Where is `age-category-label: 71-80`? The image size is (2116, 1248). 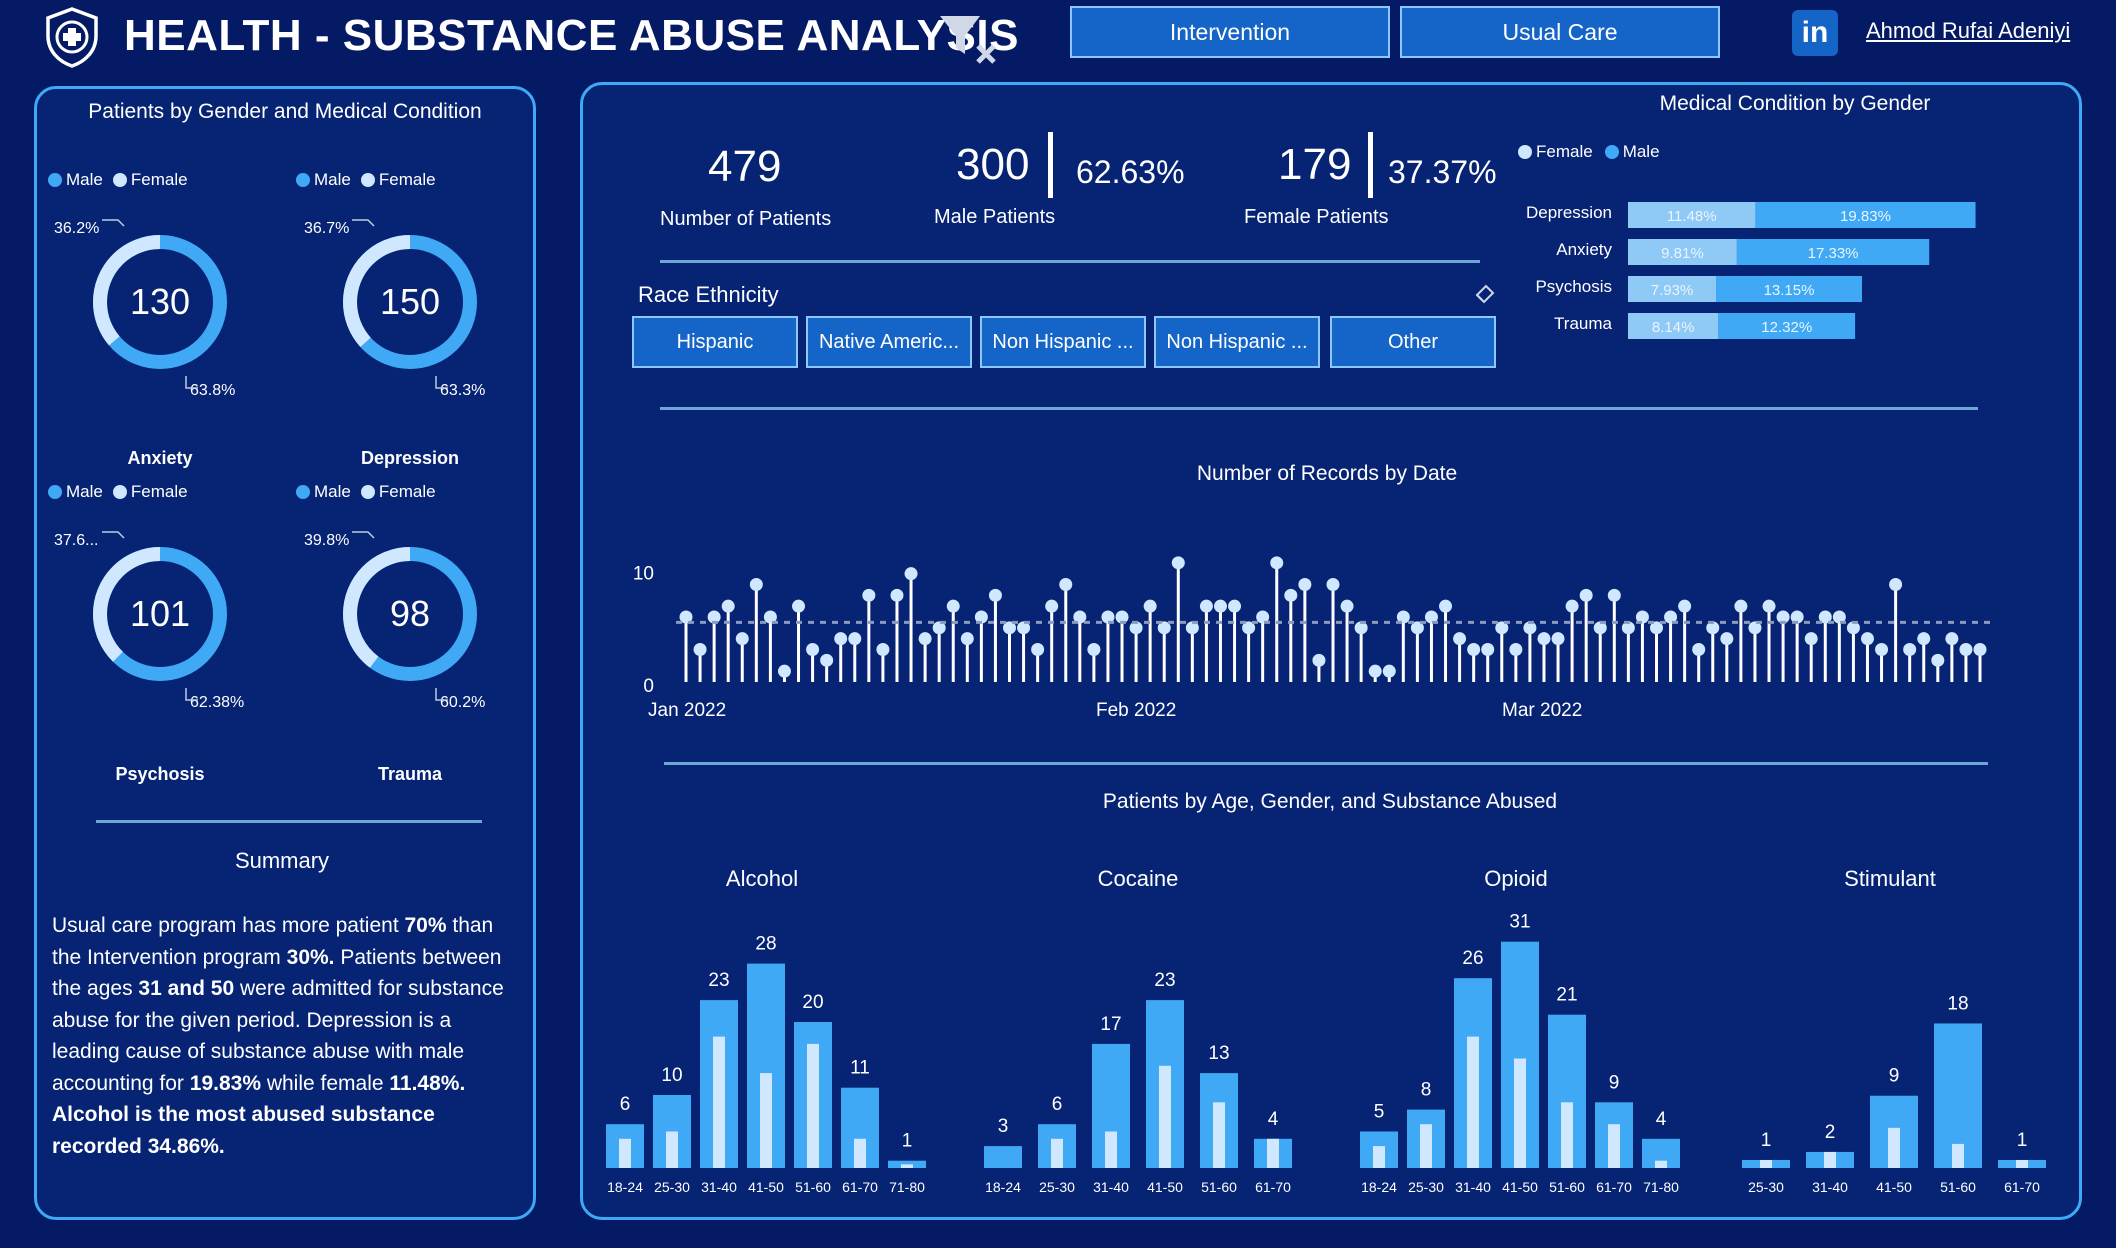
age-category-label: 71-80 is located at coordinates (1661, 1187).